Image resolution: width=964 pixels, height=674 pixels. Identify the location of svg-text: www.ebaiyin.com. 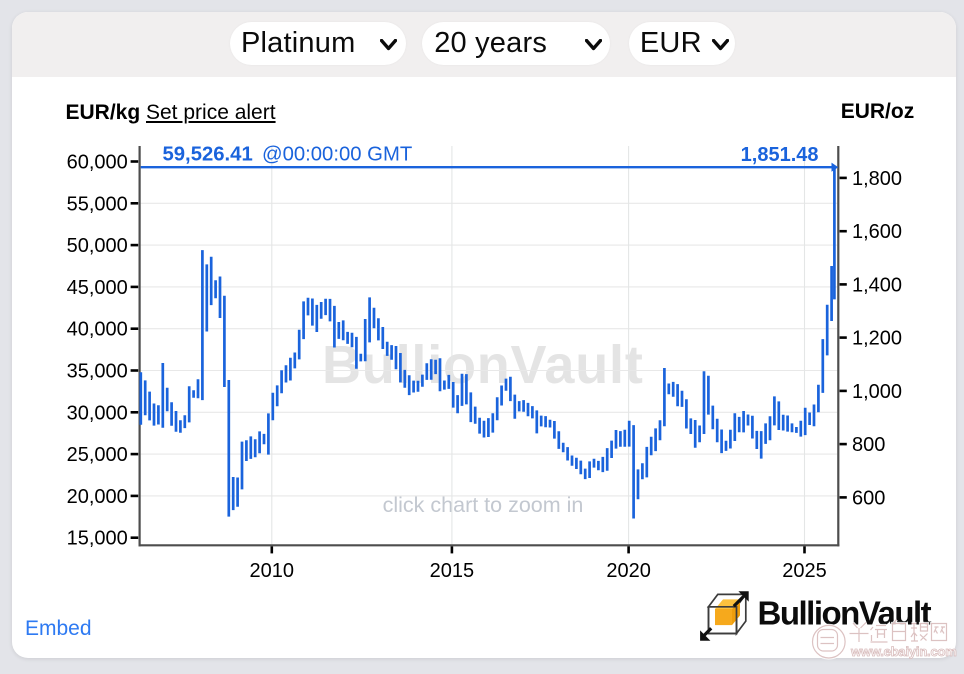
(903, 651).